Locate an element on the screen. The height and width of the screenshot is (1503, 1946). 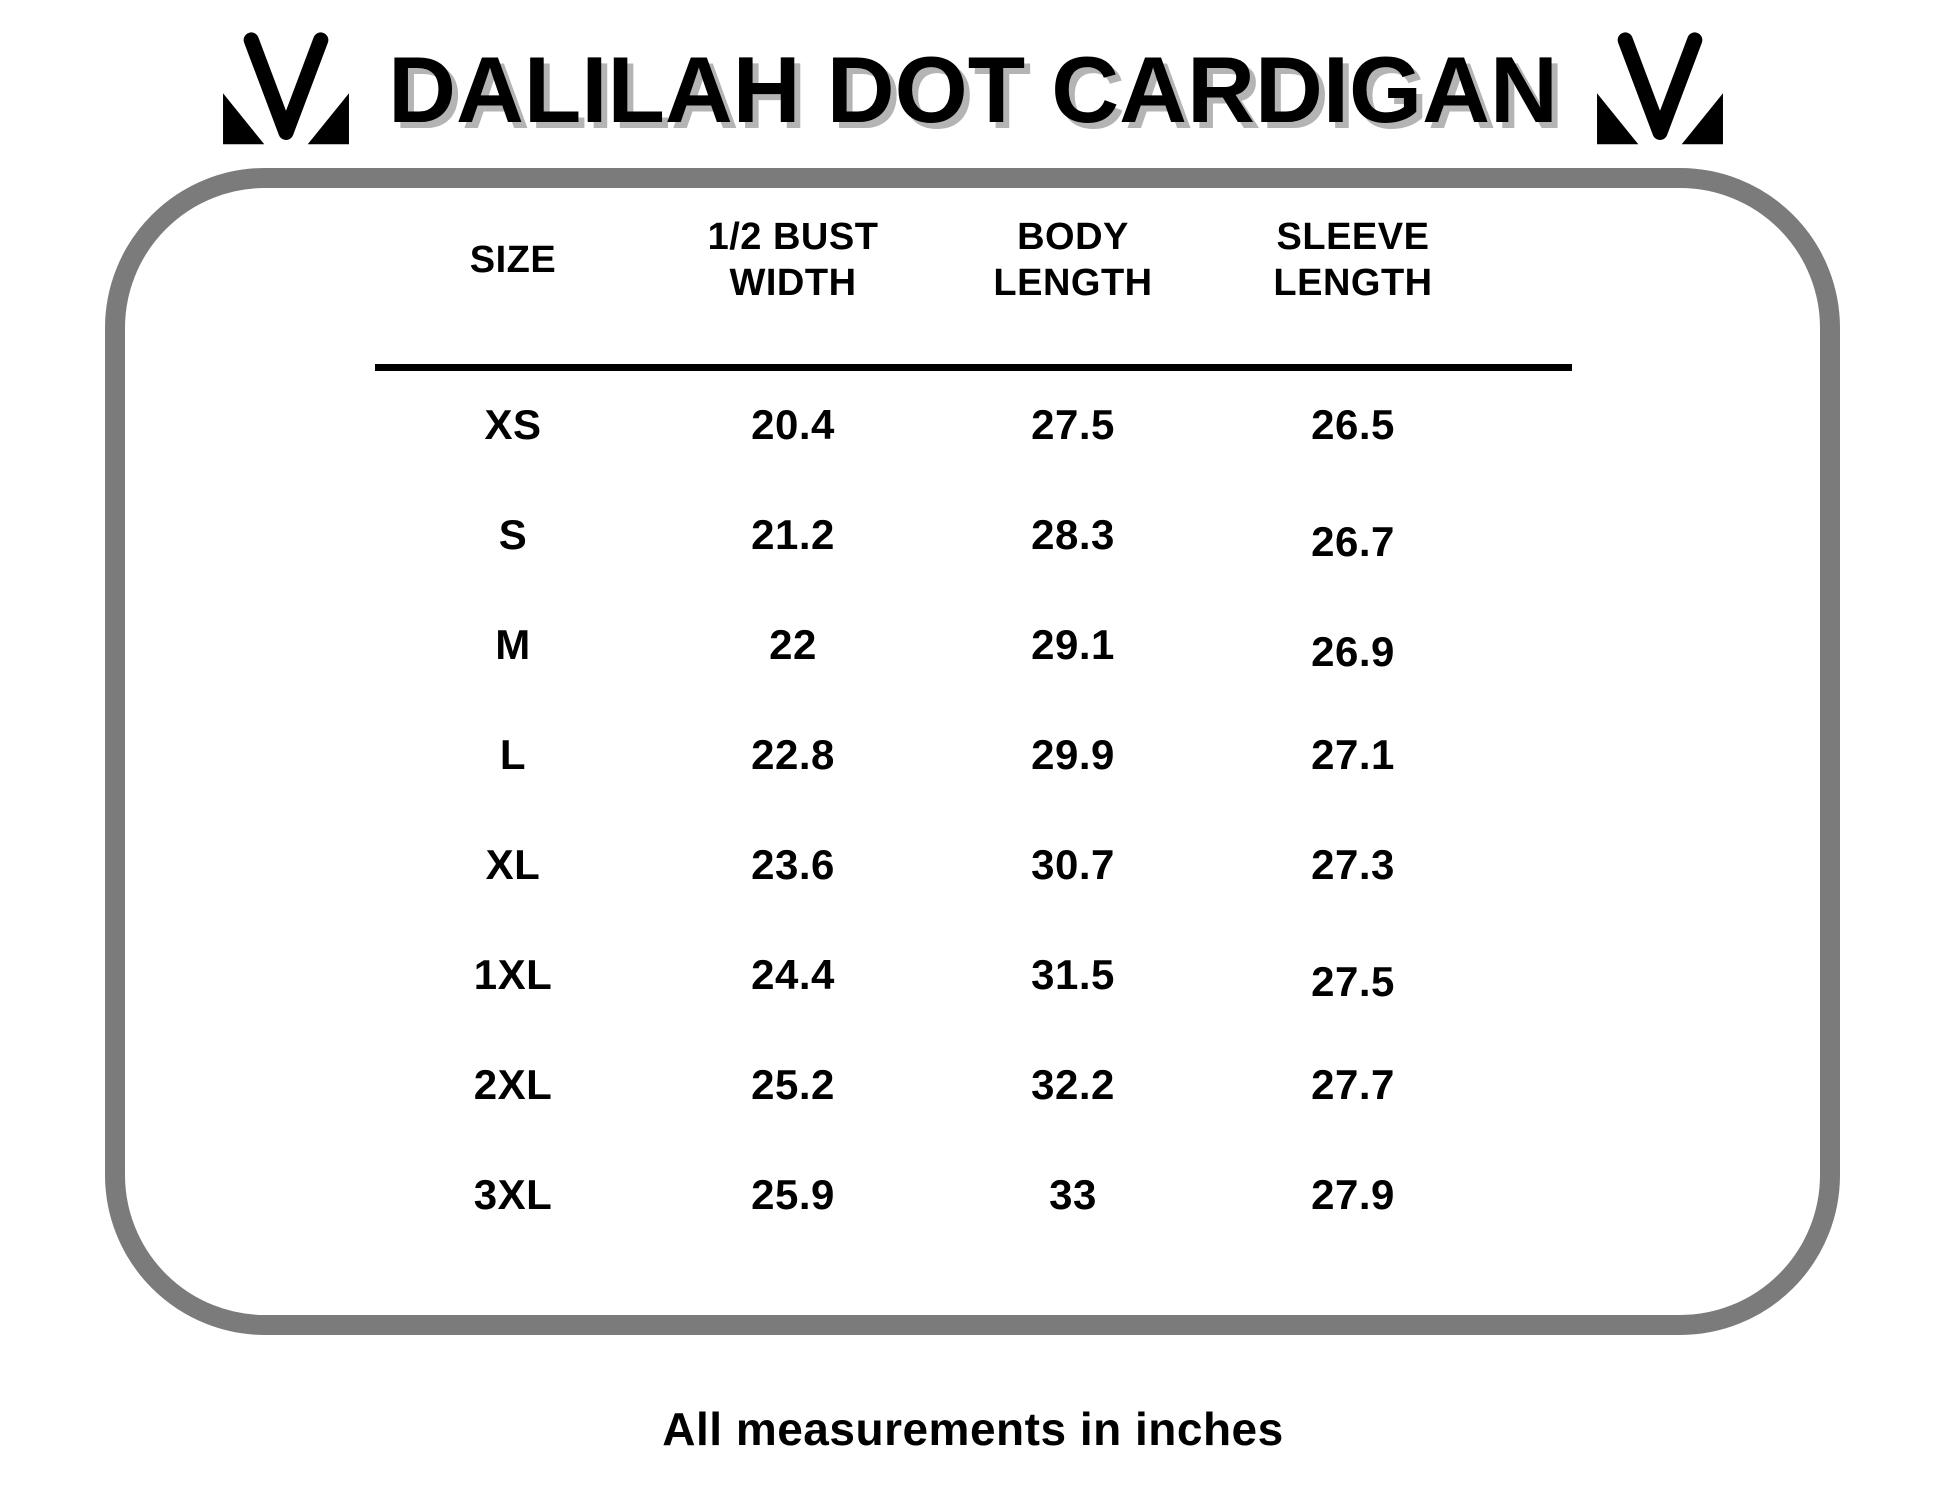
sleeve-length-cell: 27.7 is located at coordinates (1353, 1084).